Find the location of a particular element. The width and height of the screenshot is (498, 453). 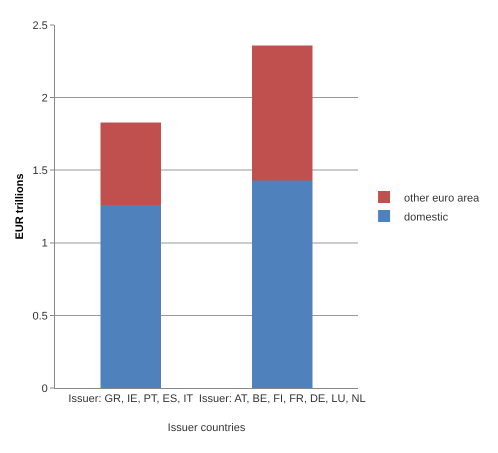

x-tick-label: Issuer: AT, BE, FI, FR, DE, LU, NL is located at coordinates (282, 399).